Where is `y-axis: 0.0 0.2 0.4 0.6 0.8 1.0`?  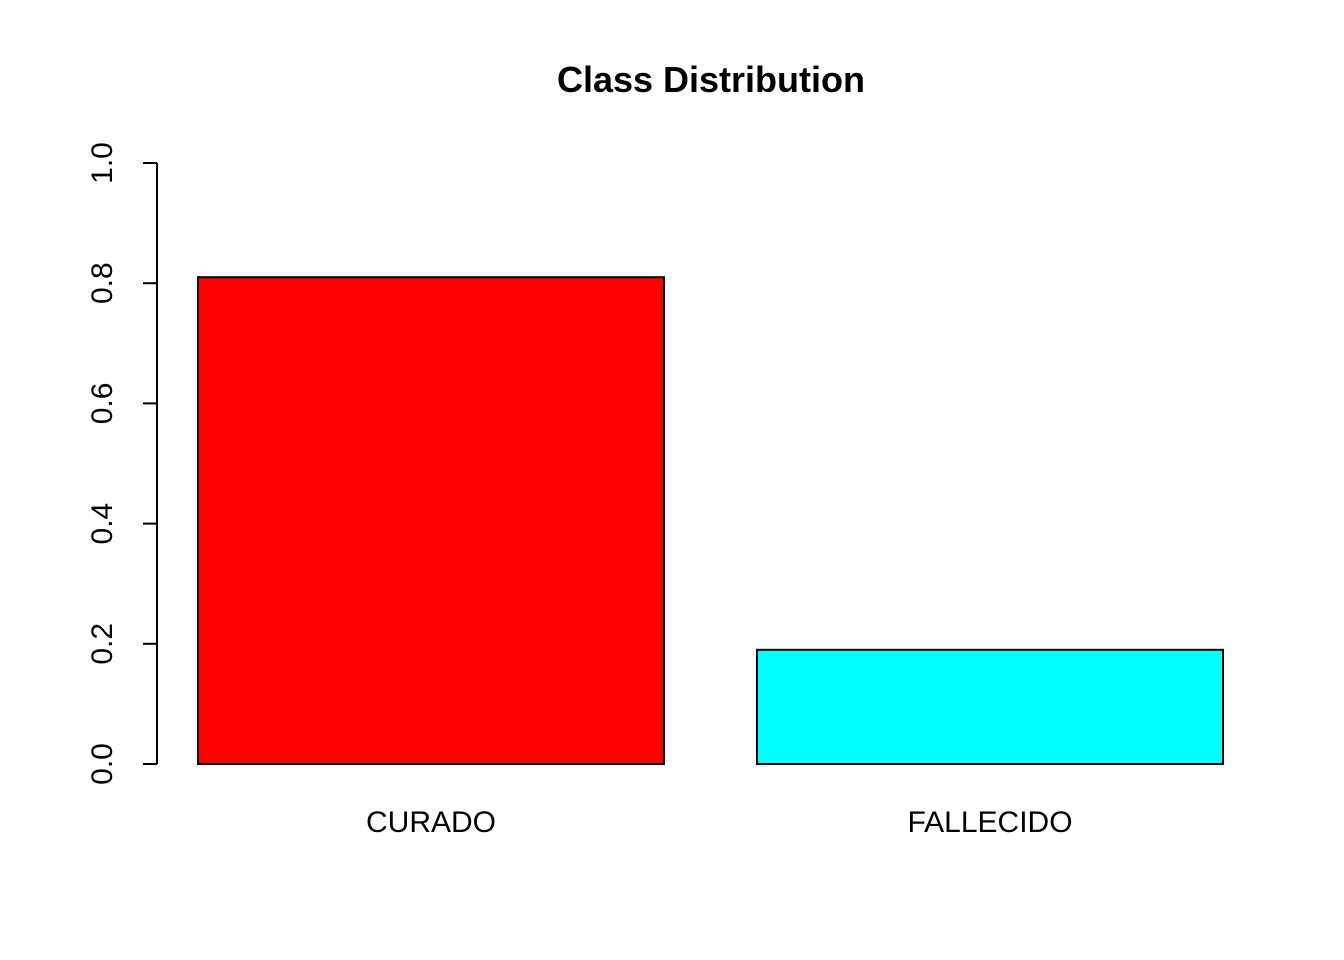 y-axis: 0.0 0.2 0.4 0.6 0.8 1.0 is located at coordinates (122, 463).